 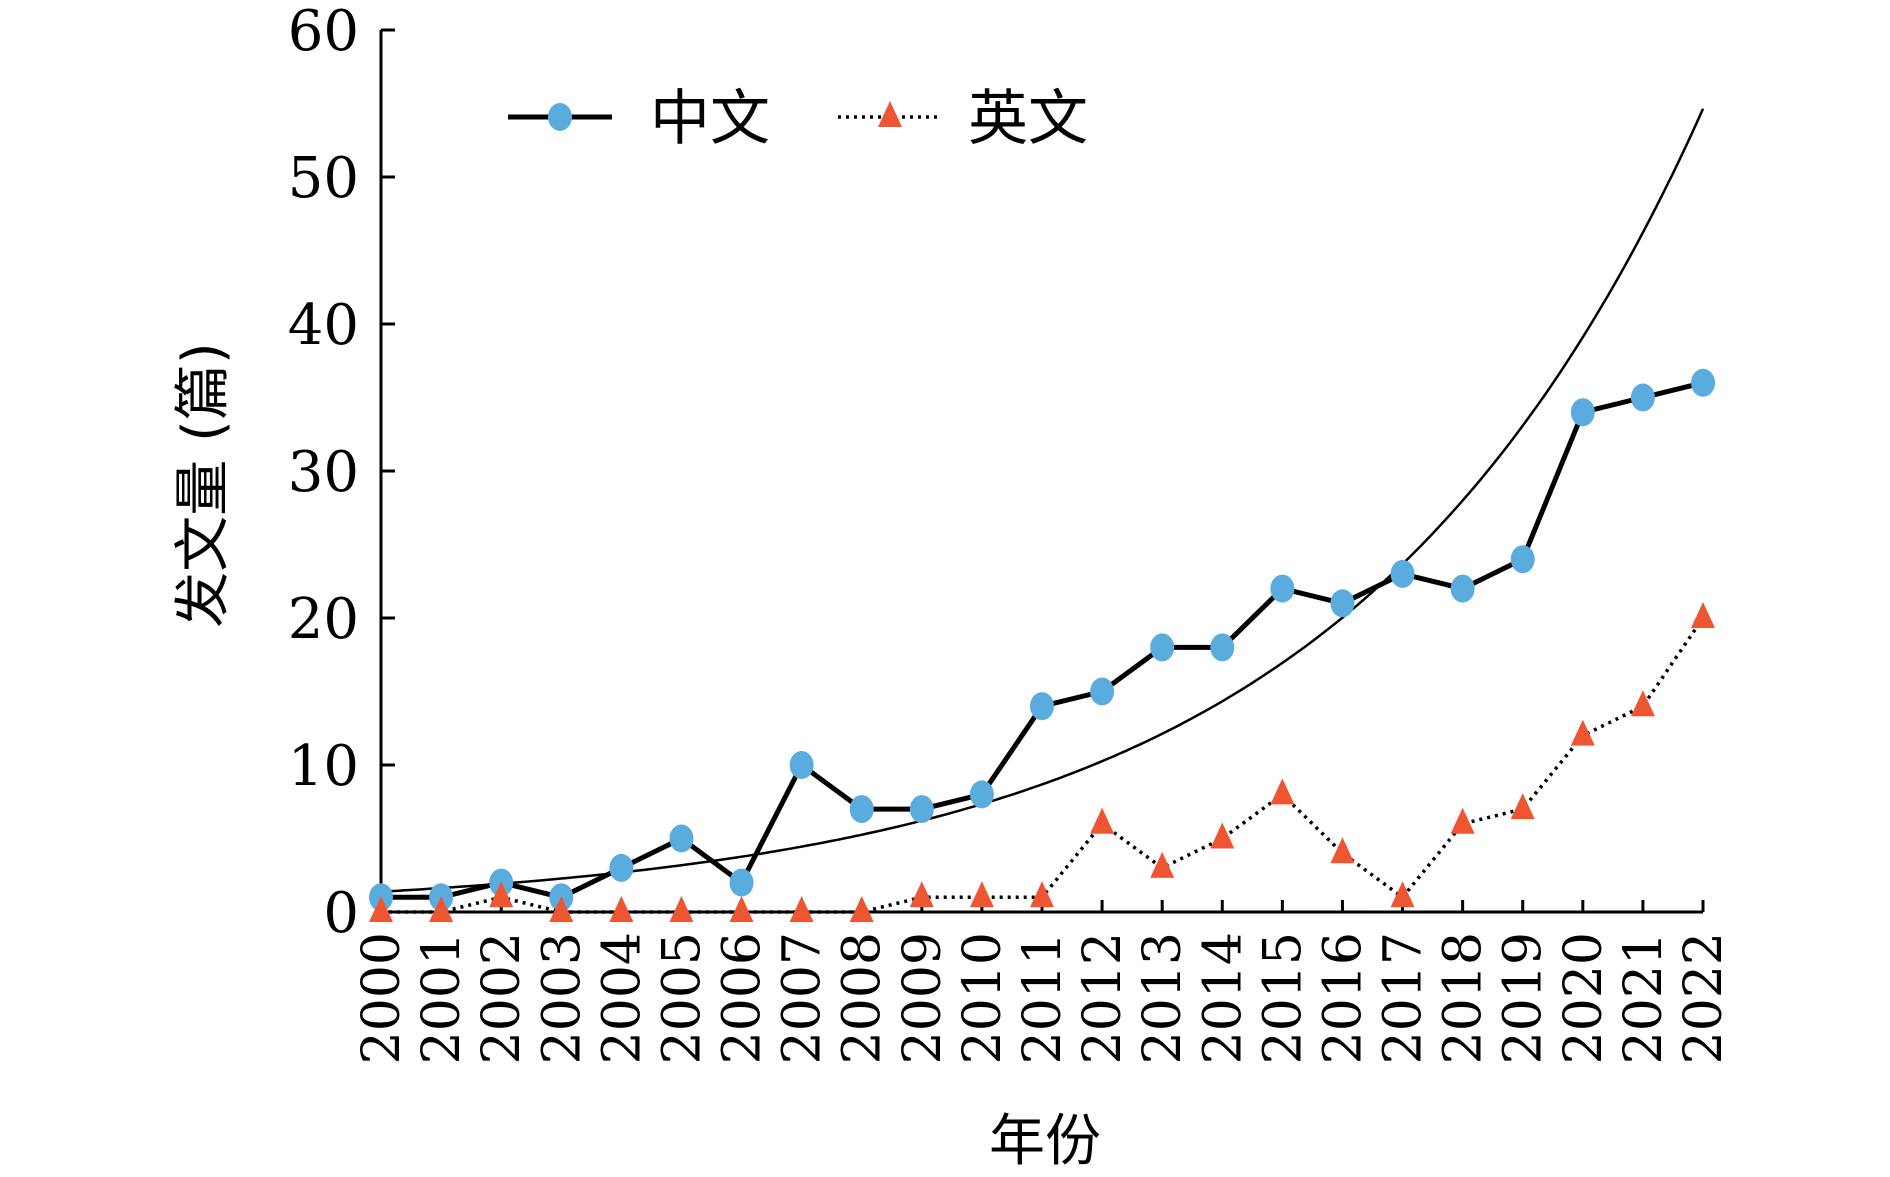 I want to click on x-tick-label: 2022, so click(x=1704, y=998).